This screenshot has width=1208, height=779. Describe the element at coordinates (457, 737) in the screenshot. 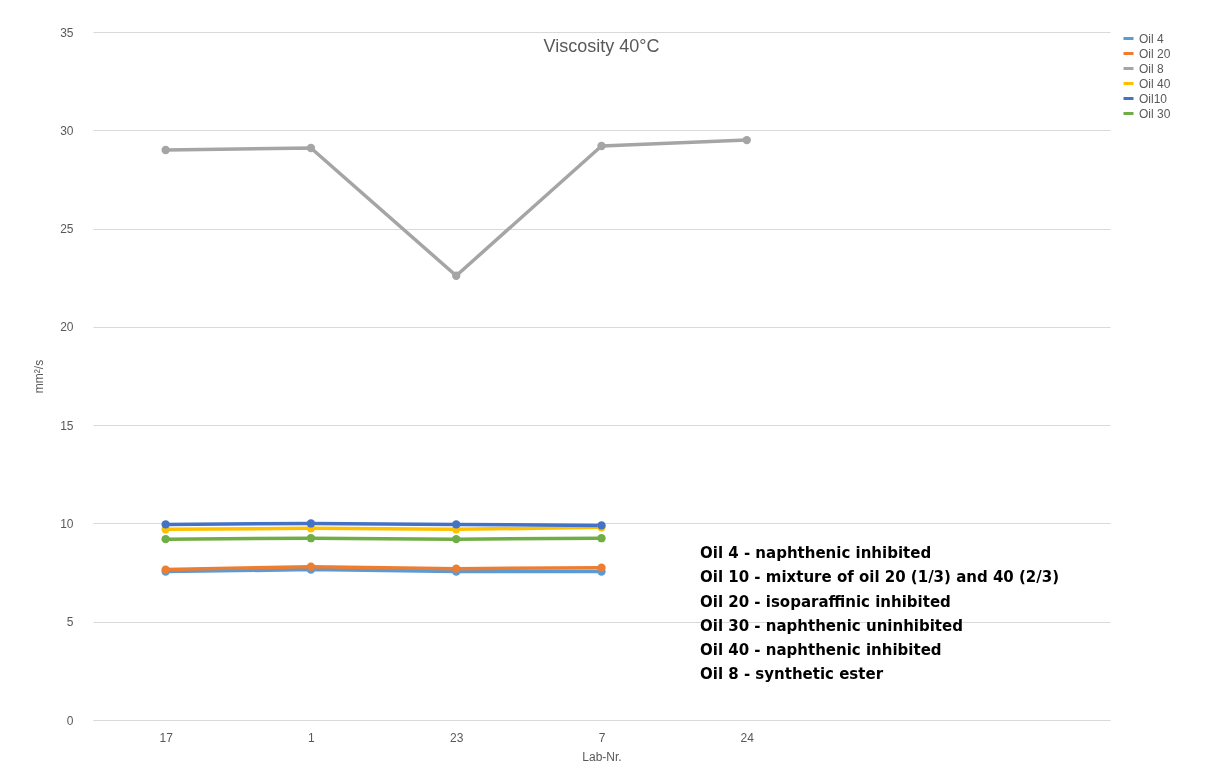

I see `x-tick-label: 23` at that location.